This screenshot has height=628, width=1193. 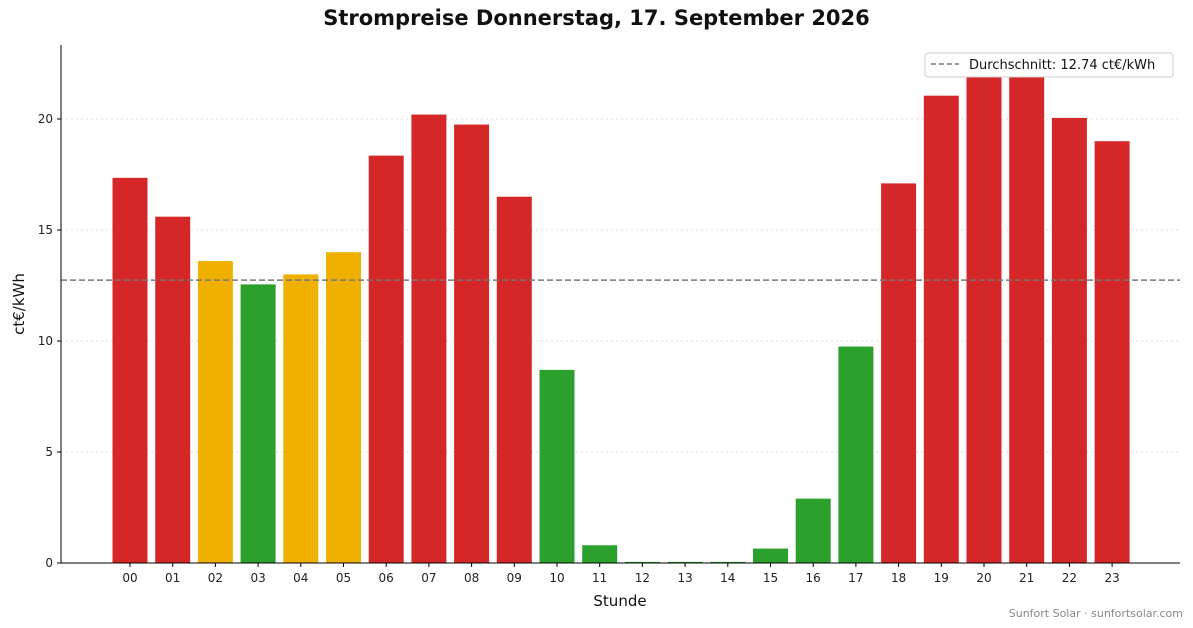 What do you see at coordinates (129, 578) in the screenshot?
I see `x-tick-label: 00` at bounding box center [129, 578].